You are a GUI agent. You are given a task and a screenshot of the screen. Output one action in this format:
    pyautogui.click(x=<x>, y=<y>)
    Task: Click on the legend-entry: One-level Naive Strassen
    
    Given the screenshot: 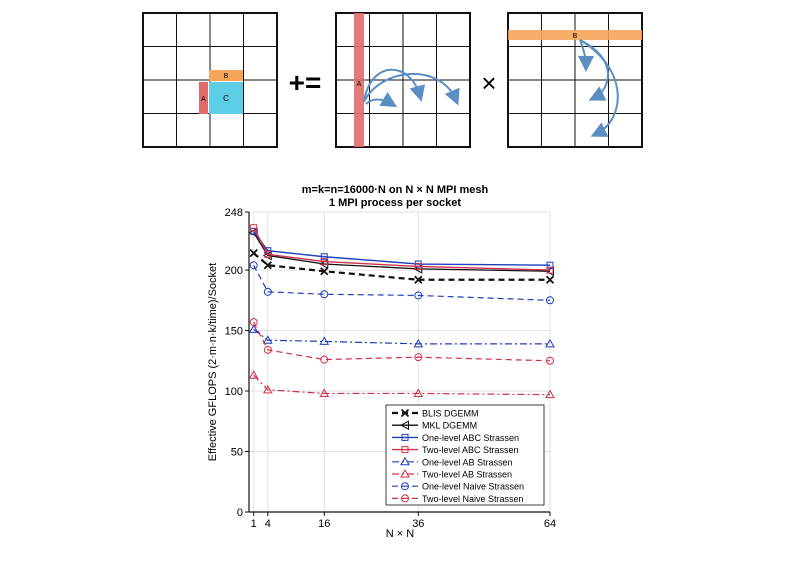 What is the action you would take?
    pyautogui.click(x=458, y=487)
    